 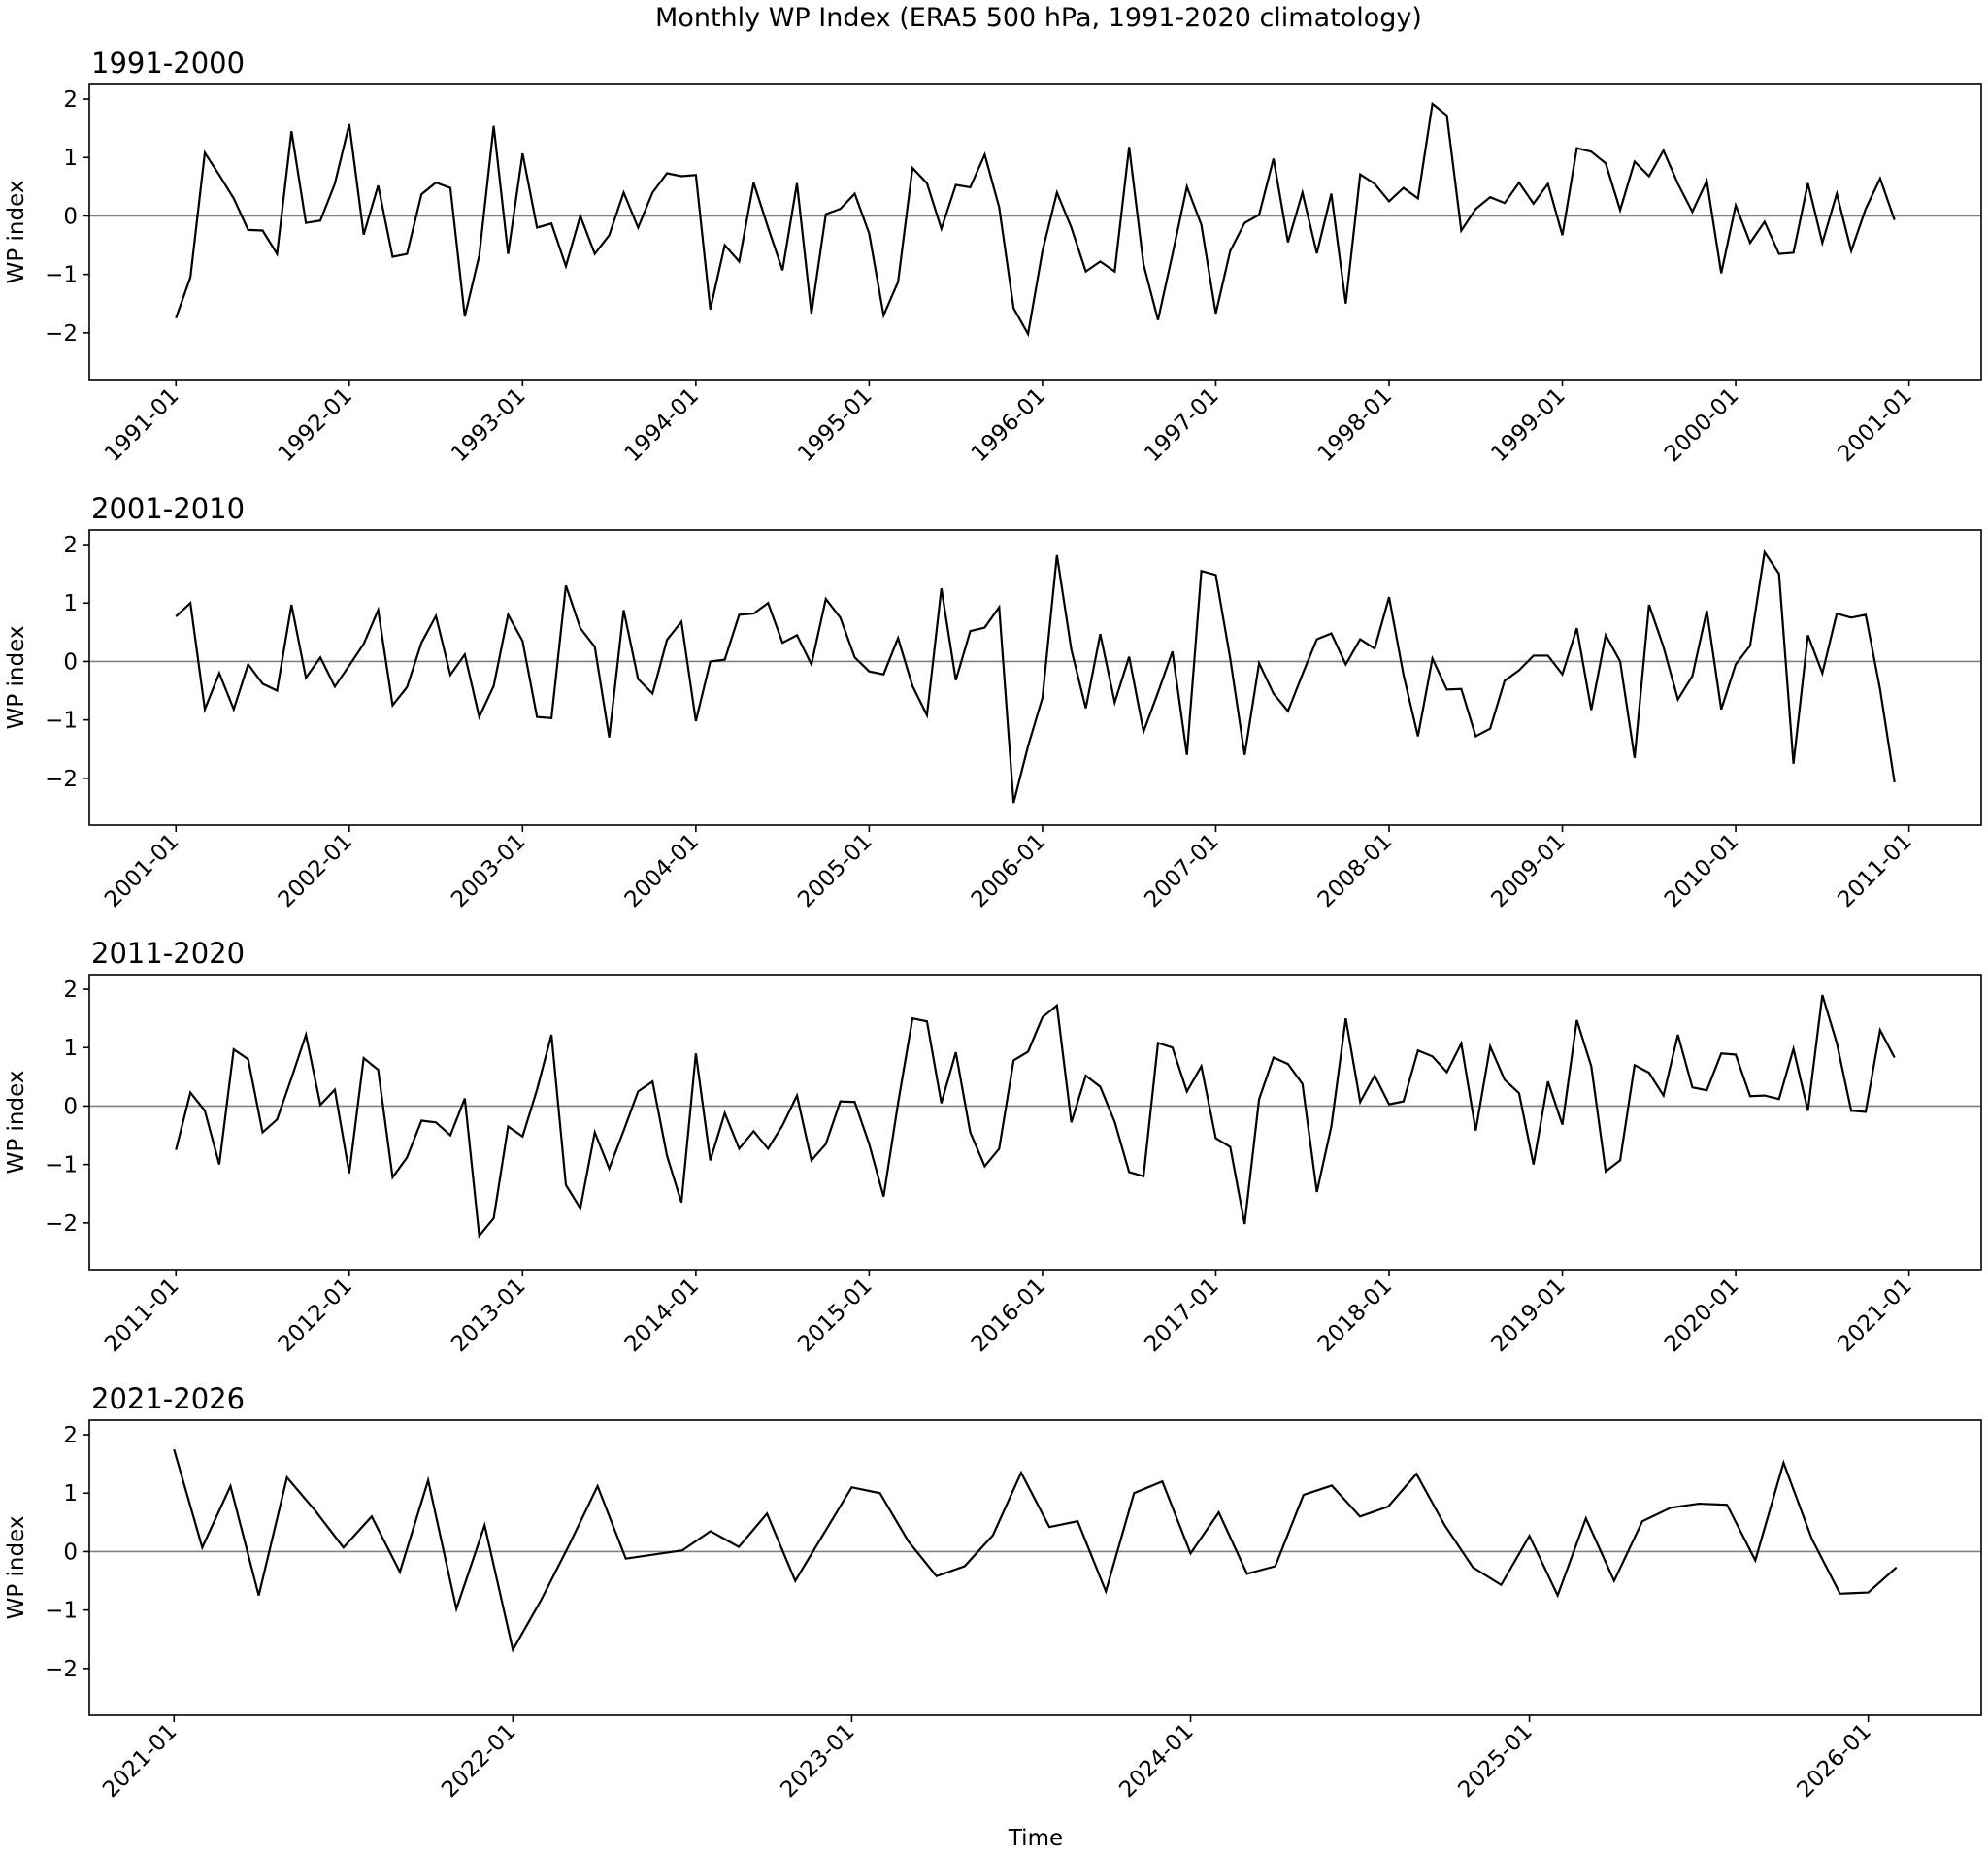 I want to click on x-tick-label: 2012-01, so click(x=316, y=1315).